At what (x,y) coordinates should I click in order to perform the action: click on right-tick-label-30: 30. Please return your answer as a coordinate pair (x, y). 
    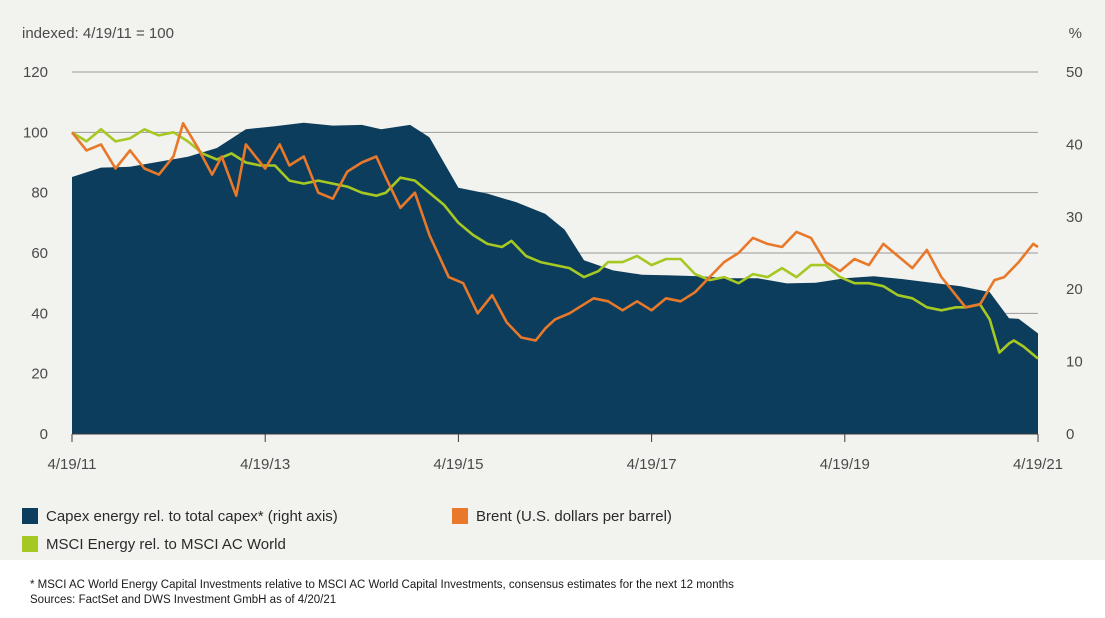
    Looking at the image, I should click on (1074, 217).